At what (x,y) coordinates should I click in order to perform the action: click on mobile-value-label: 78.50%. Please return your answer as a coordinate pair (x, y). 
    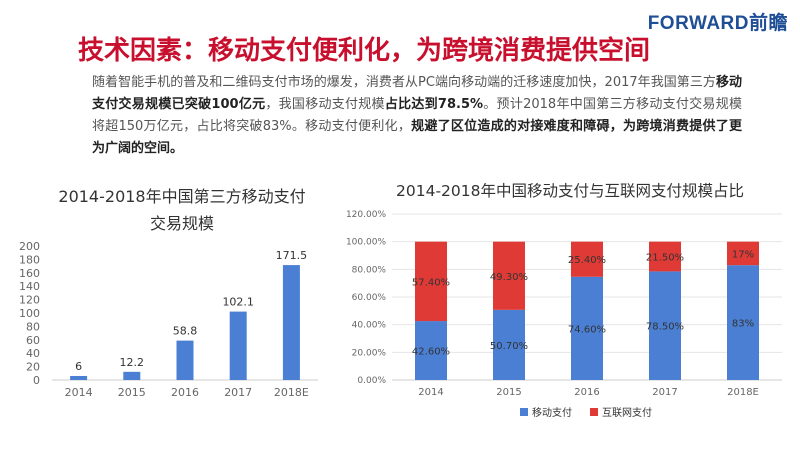
    Looking at the image, I should click on (665, 327).